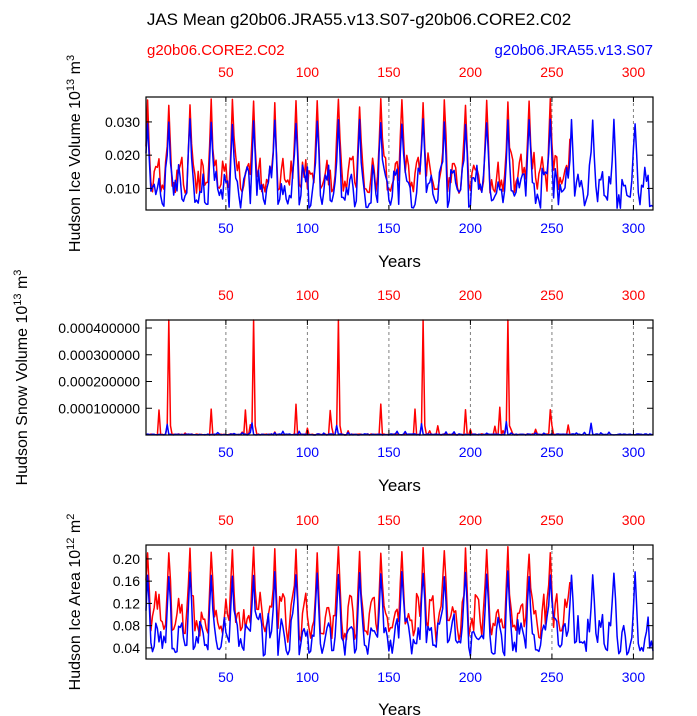  Describe the element at coordinates (99, 328) in the screenshot. I see `y-tick-label: 0.000400000` at that location.